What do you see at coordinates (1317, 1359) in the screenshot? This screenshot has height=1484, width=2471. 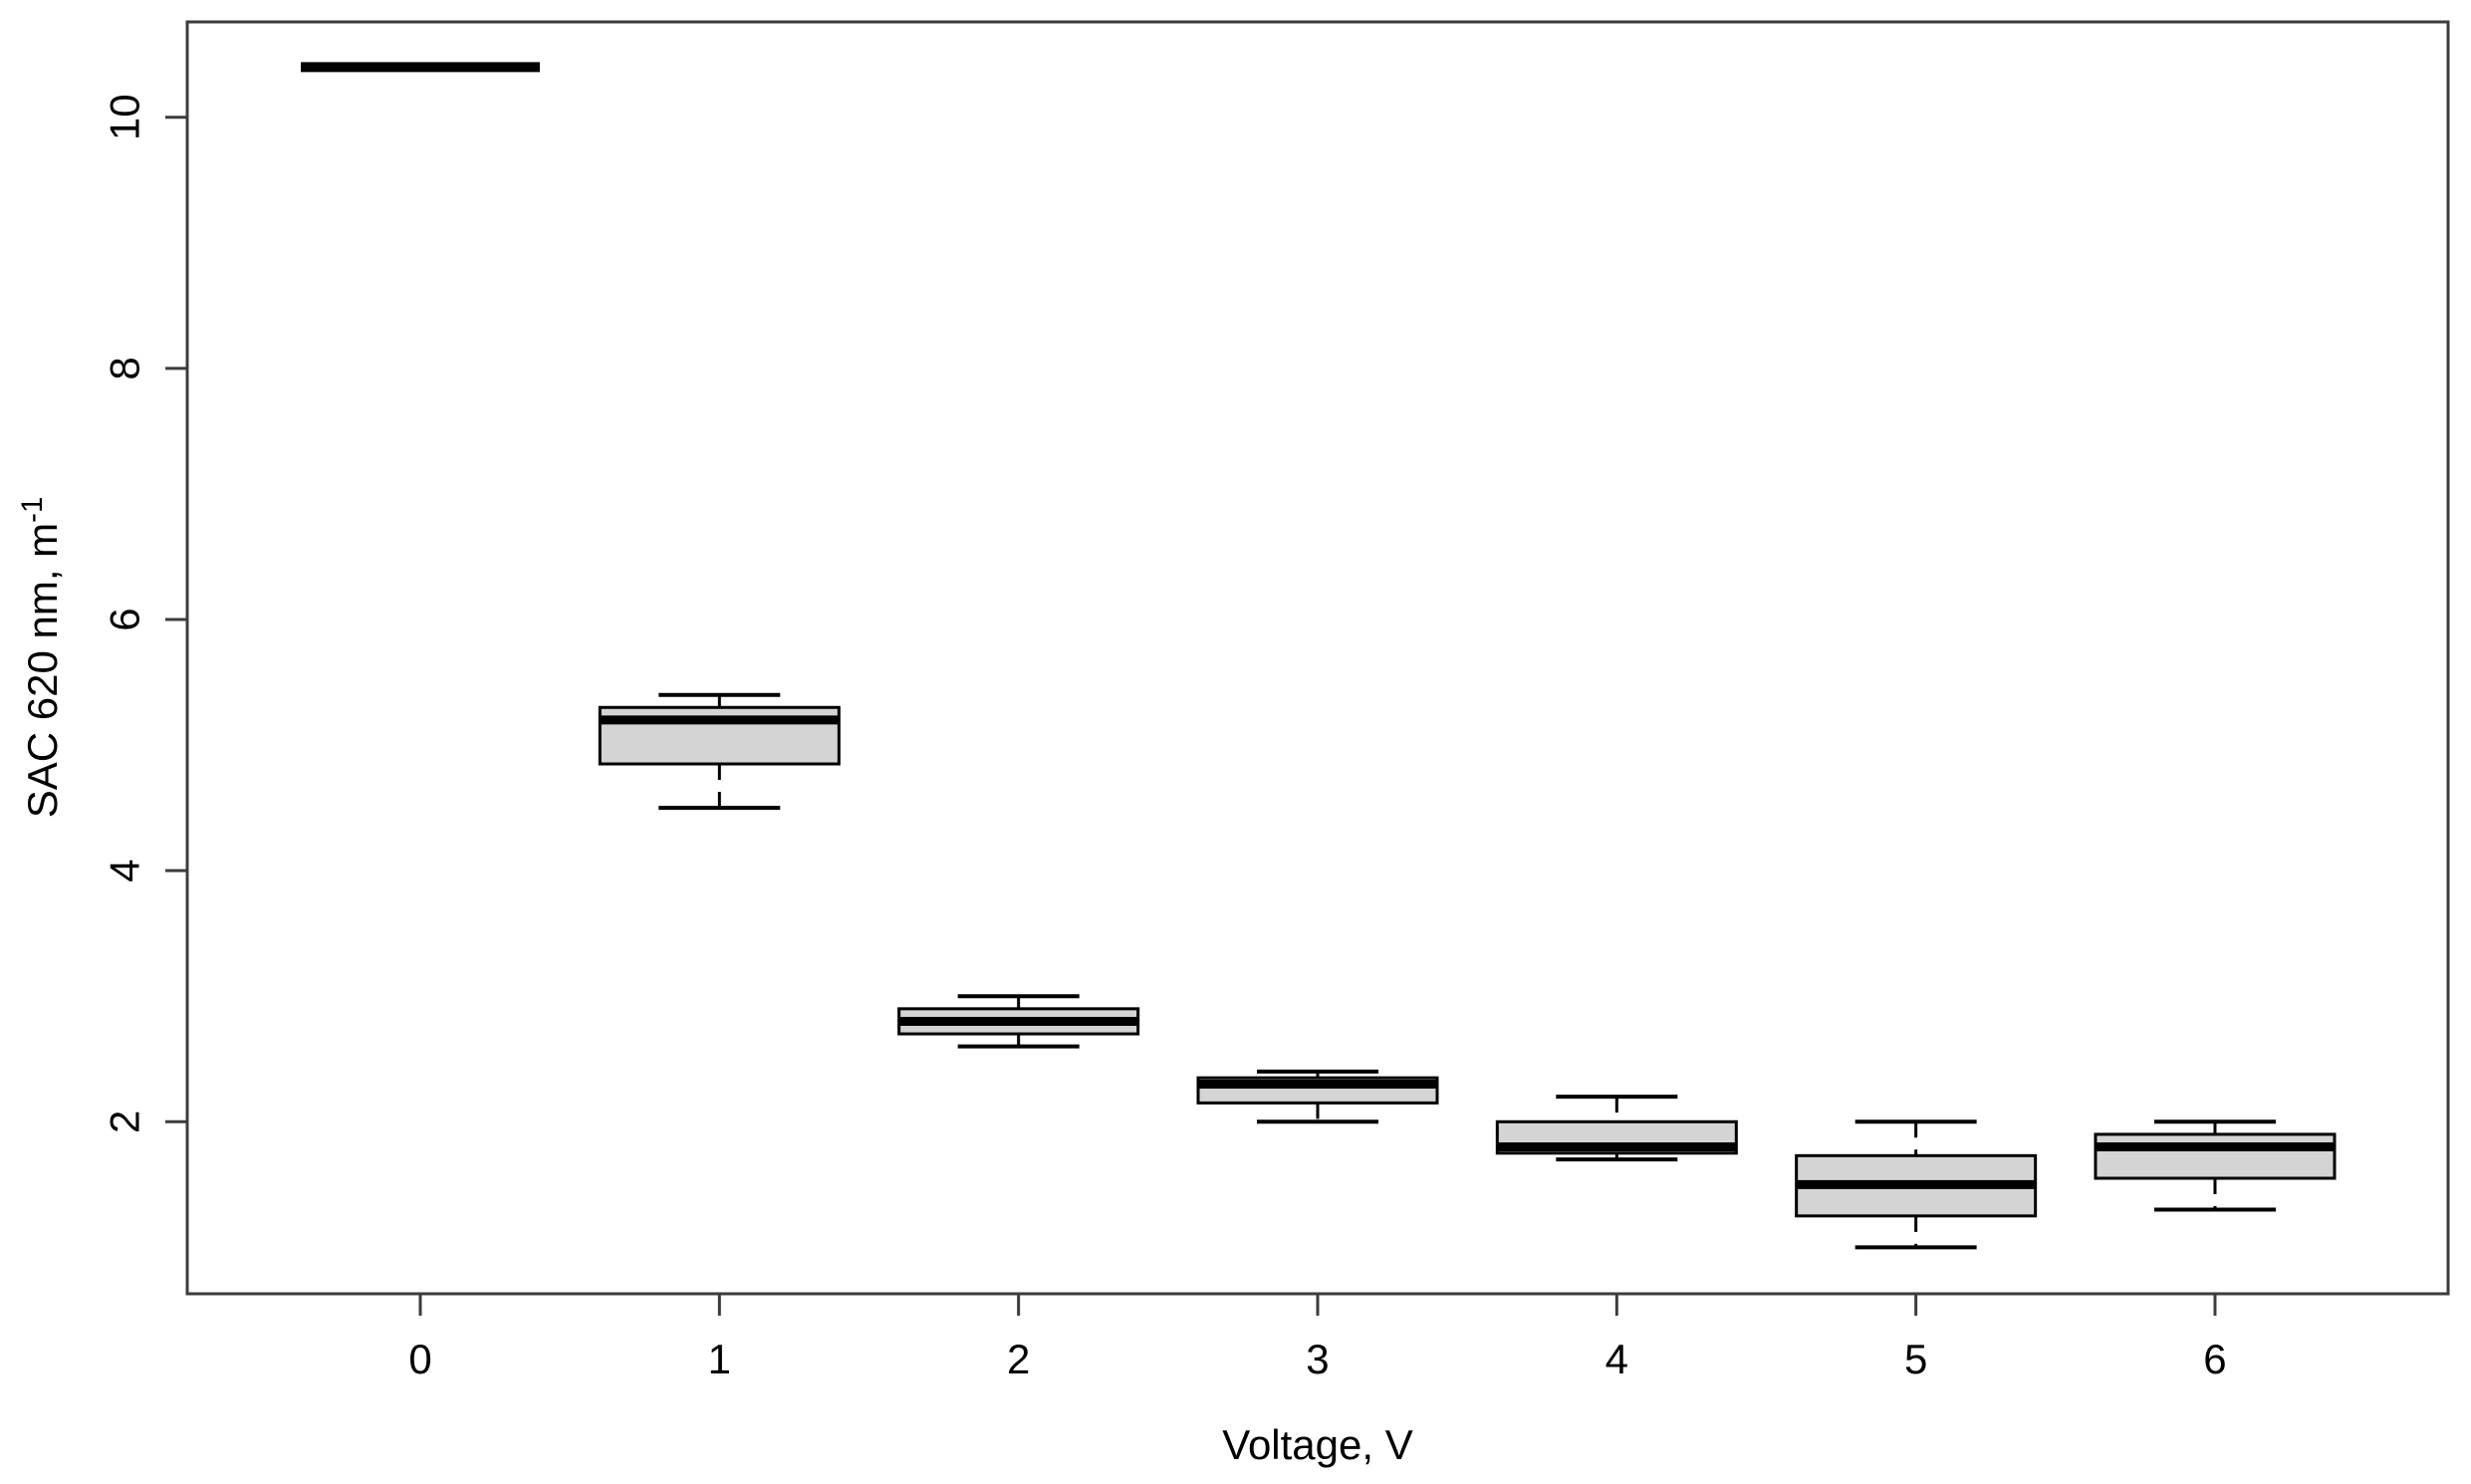 I see `x-tick-label: 3` at bounding box center [1317, 1359].